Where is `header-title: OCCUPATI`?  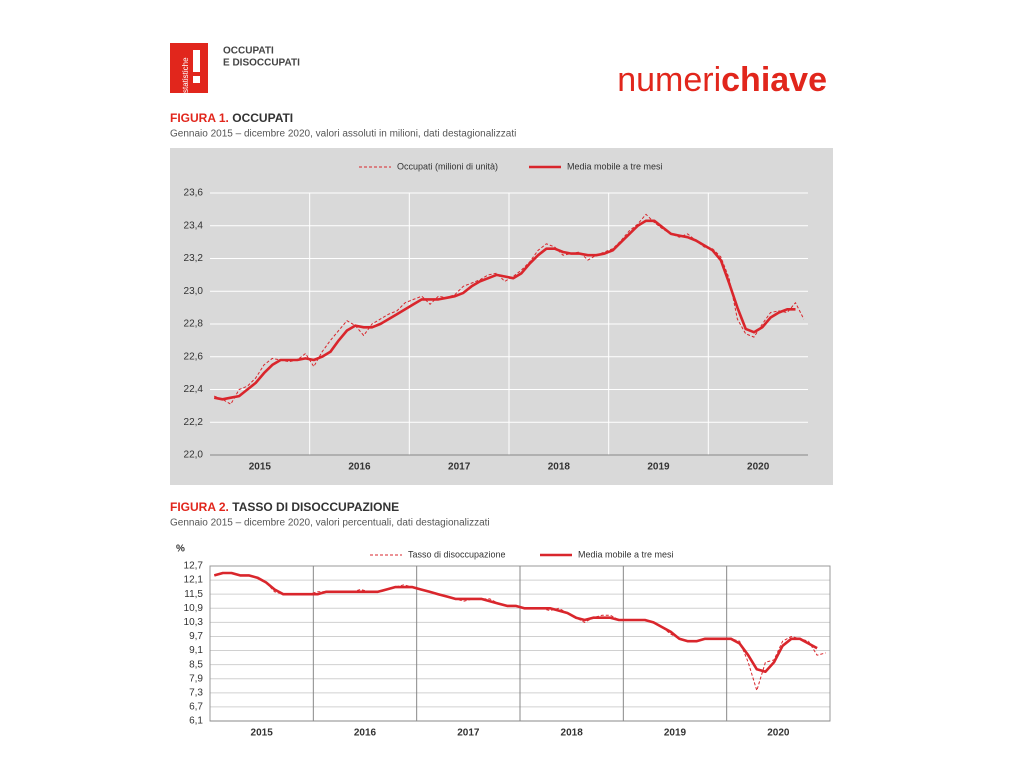 header-title: OCCUPATI is located at coordinates (248, 51).